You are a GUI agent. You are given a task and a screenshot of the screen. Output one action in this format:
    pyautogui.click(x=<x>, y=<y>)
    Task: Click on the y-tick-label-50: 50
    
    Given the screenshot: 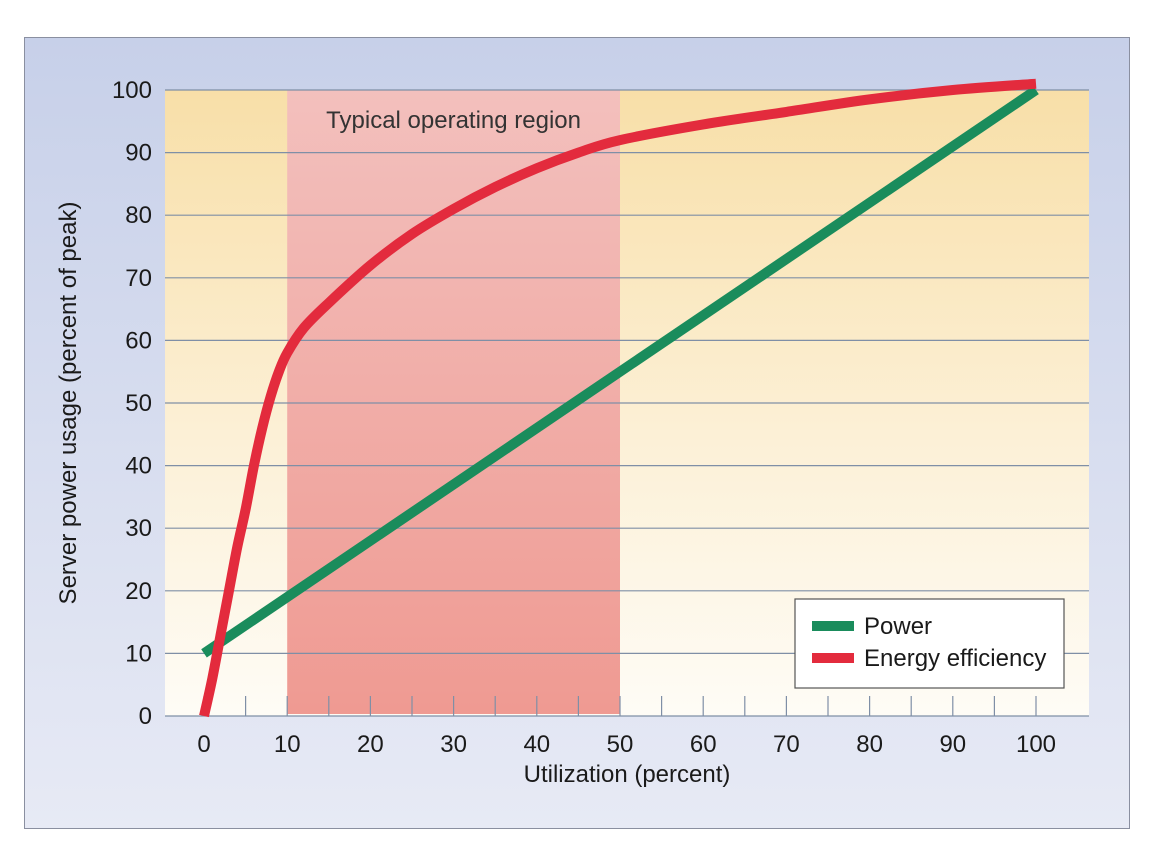 What is the action you would take?
    pyautogui.click(x=138, y=403)
    